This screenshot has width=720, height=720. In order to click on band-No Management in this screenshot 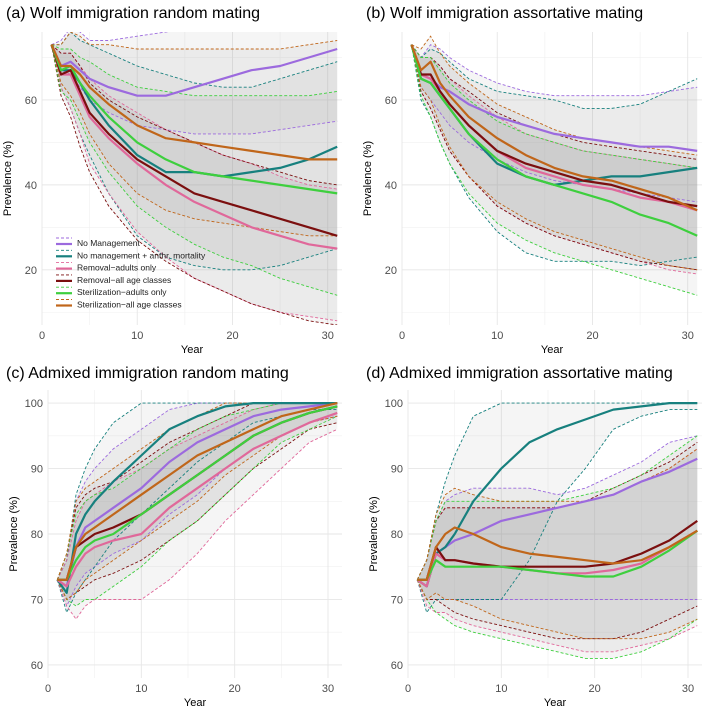, I will do `click(554, 123)`.